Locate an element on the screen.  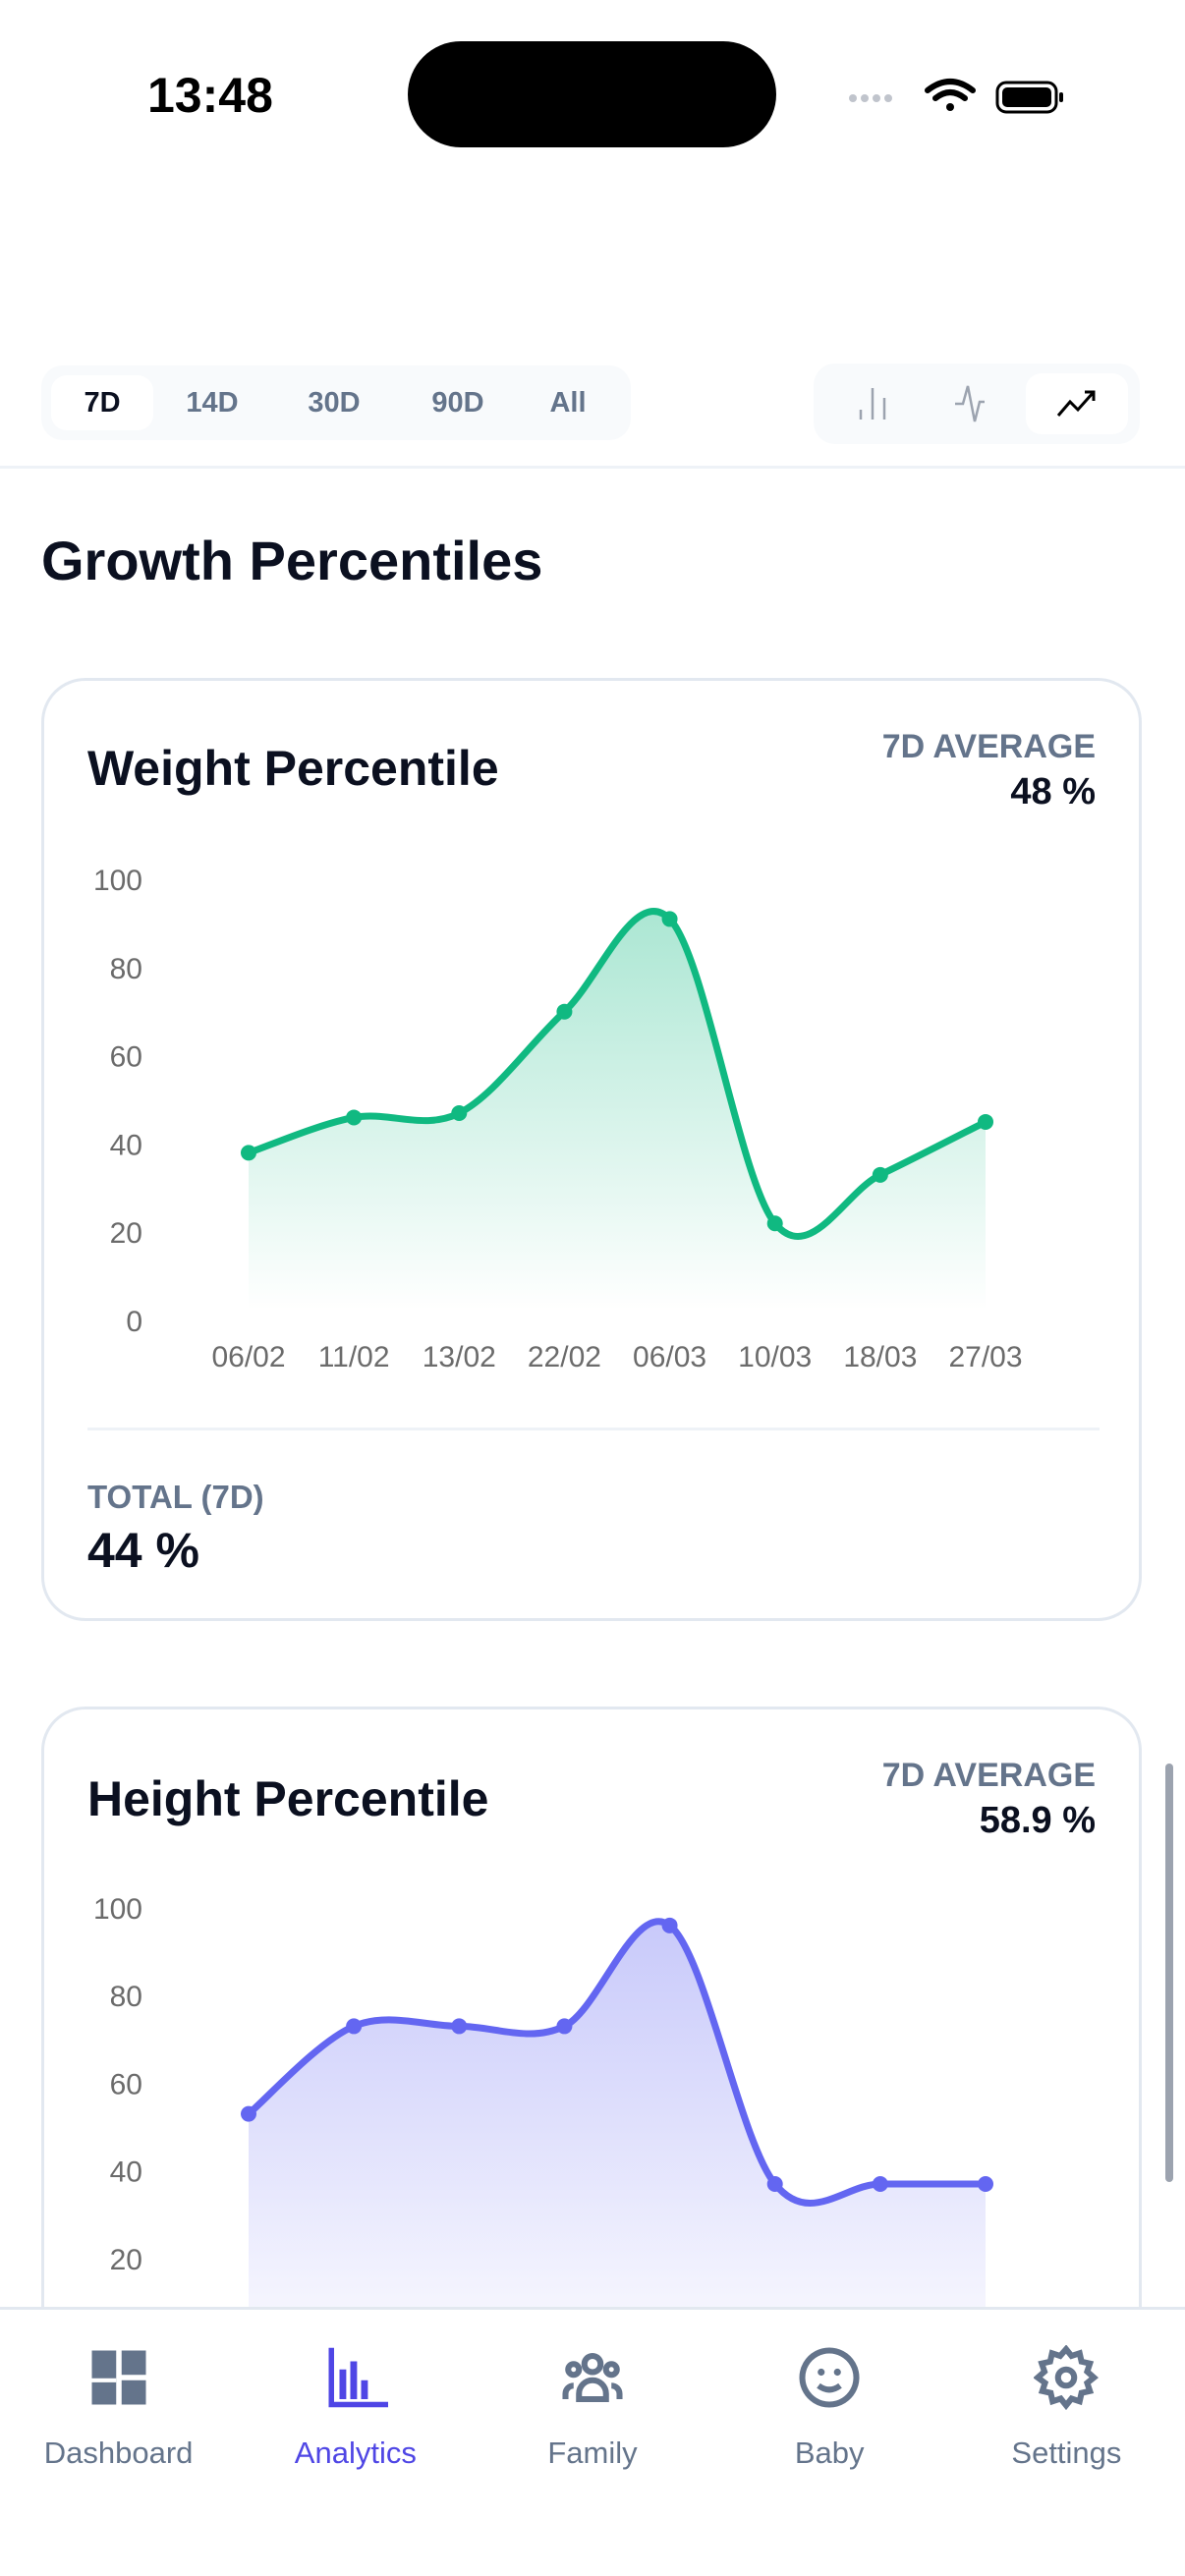
scrollbar is located at coordinates (1169, 1973).